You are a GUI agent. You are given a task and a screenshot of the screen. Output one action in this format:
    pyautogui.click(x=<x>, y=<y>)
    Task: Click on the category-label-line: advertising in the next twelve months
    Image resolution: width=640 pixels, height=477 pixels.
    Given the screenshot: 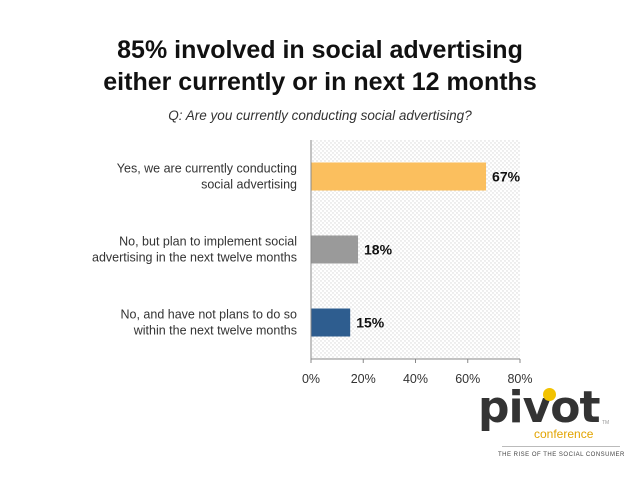 What is the action you would take?
    pyautogui.click(x=194, y=258)
    